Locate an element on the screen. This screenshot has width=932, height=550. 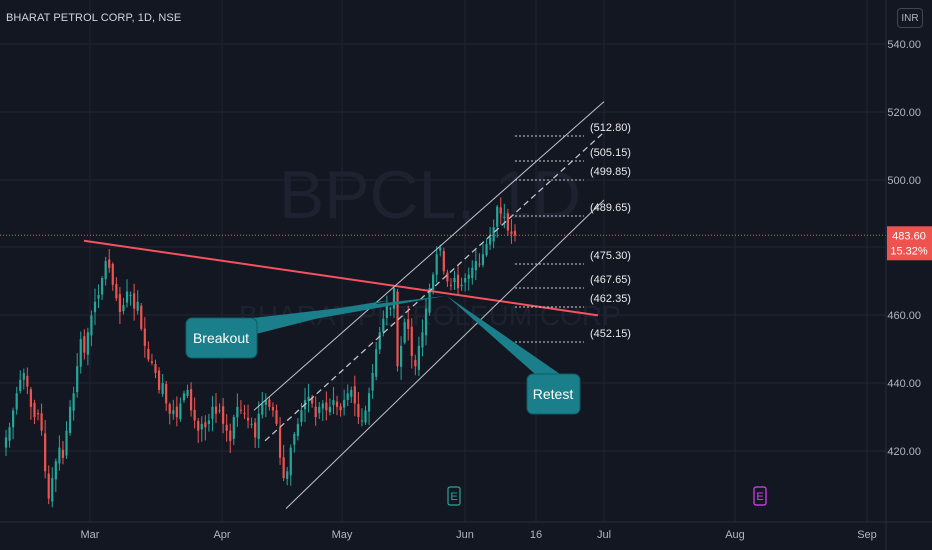
fib-level-label: (512.80) is located at coordinates (610, 128).